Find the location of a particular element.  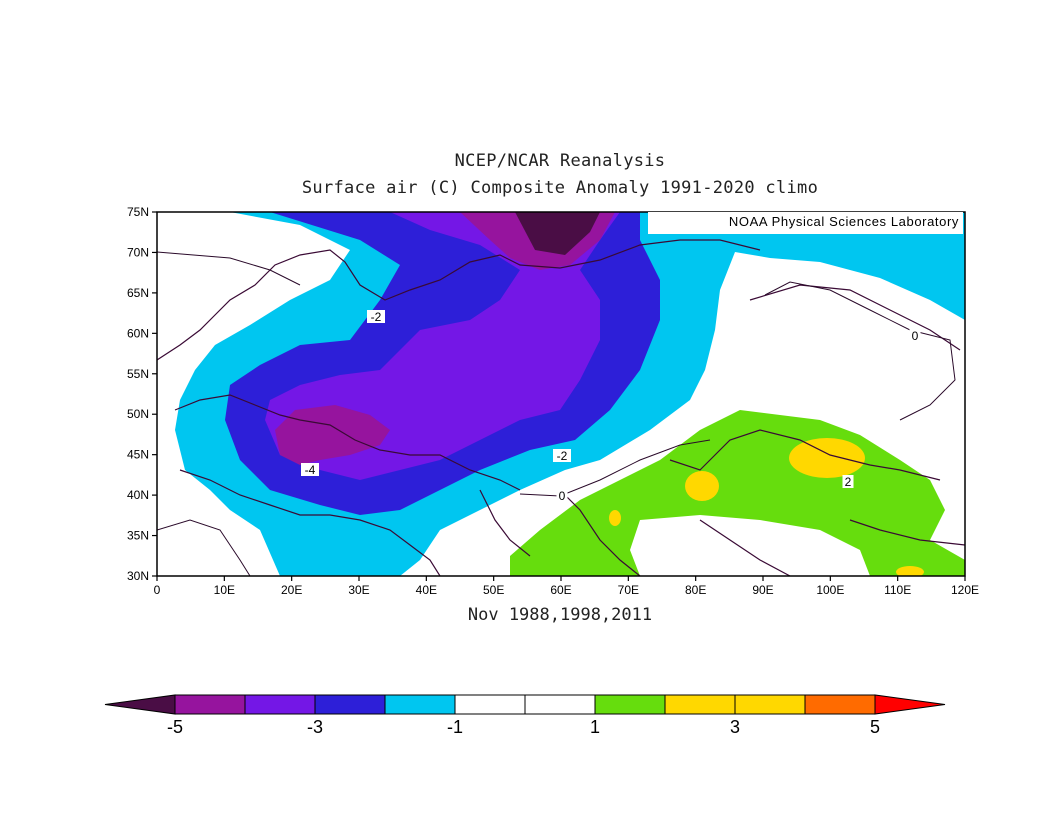

contour-labels: -2 -4 -2 0 0 2 is located at coordinates (611, 406).